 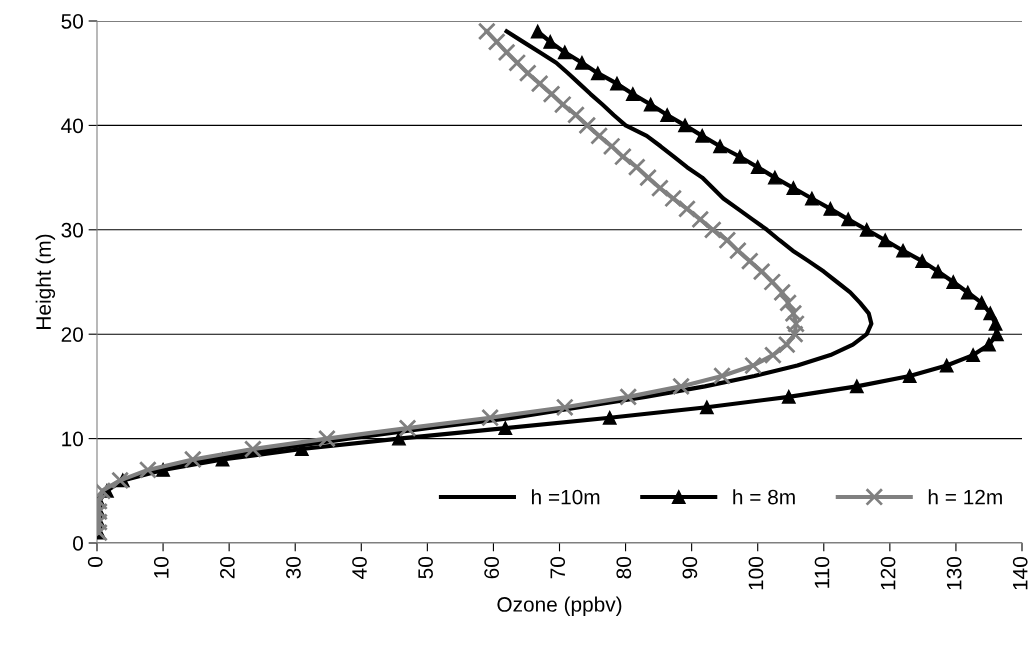 I want to click on x-tick-label: 80, so click(x=624, y=568).